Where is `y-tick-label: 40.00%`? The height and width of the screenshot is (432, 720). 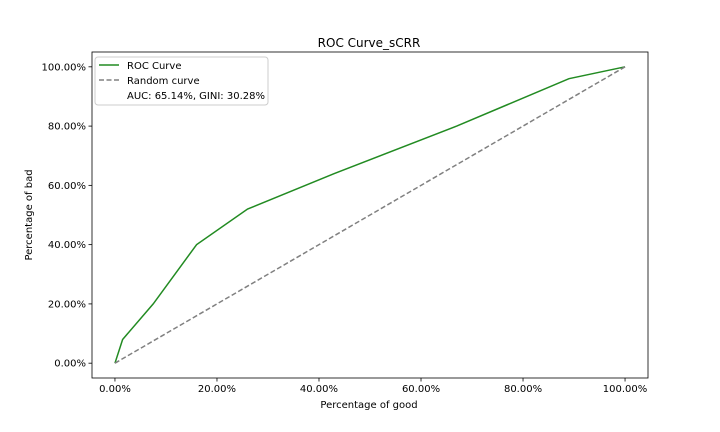
y-tick-label: 40.00% is located at coordinates (67, 245).